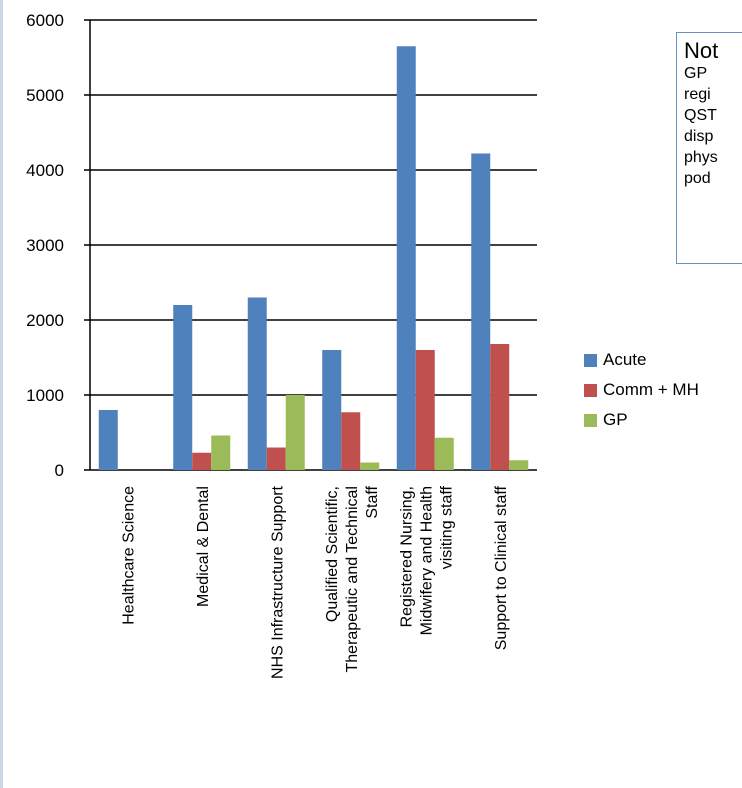 The height and width of the screenshot is (788, 742). Describe the element at coordinates (45, 20) in the screenshot. I see `y-tick-label: 6000` at that location.